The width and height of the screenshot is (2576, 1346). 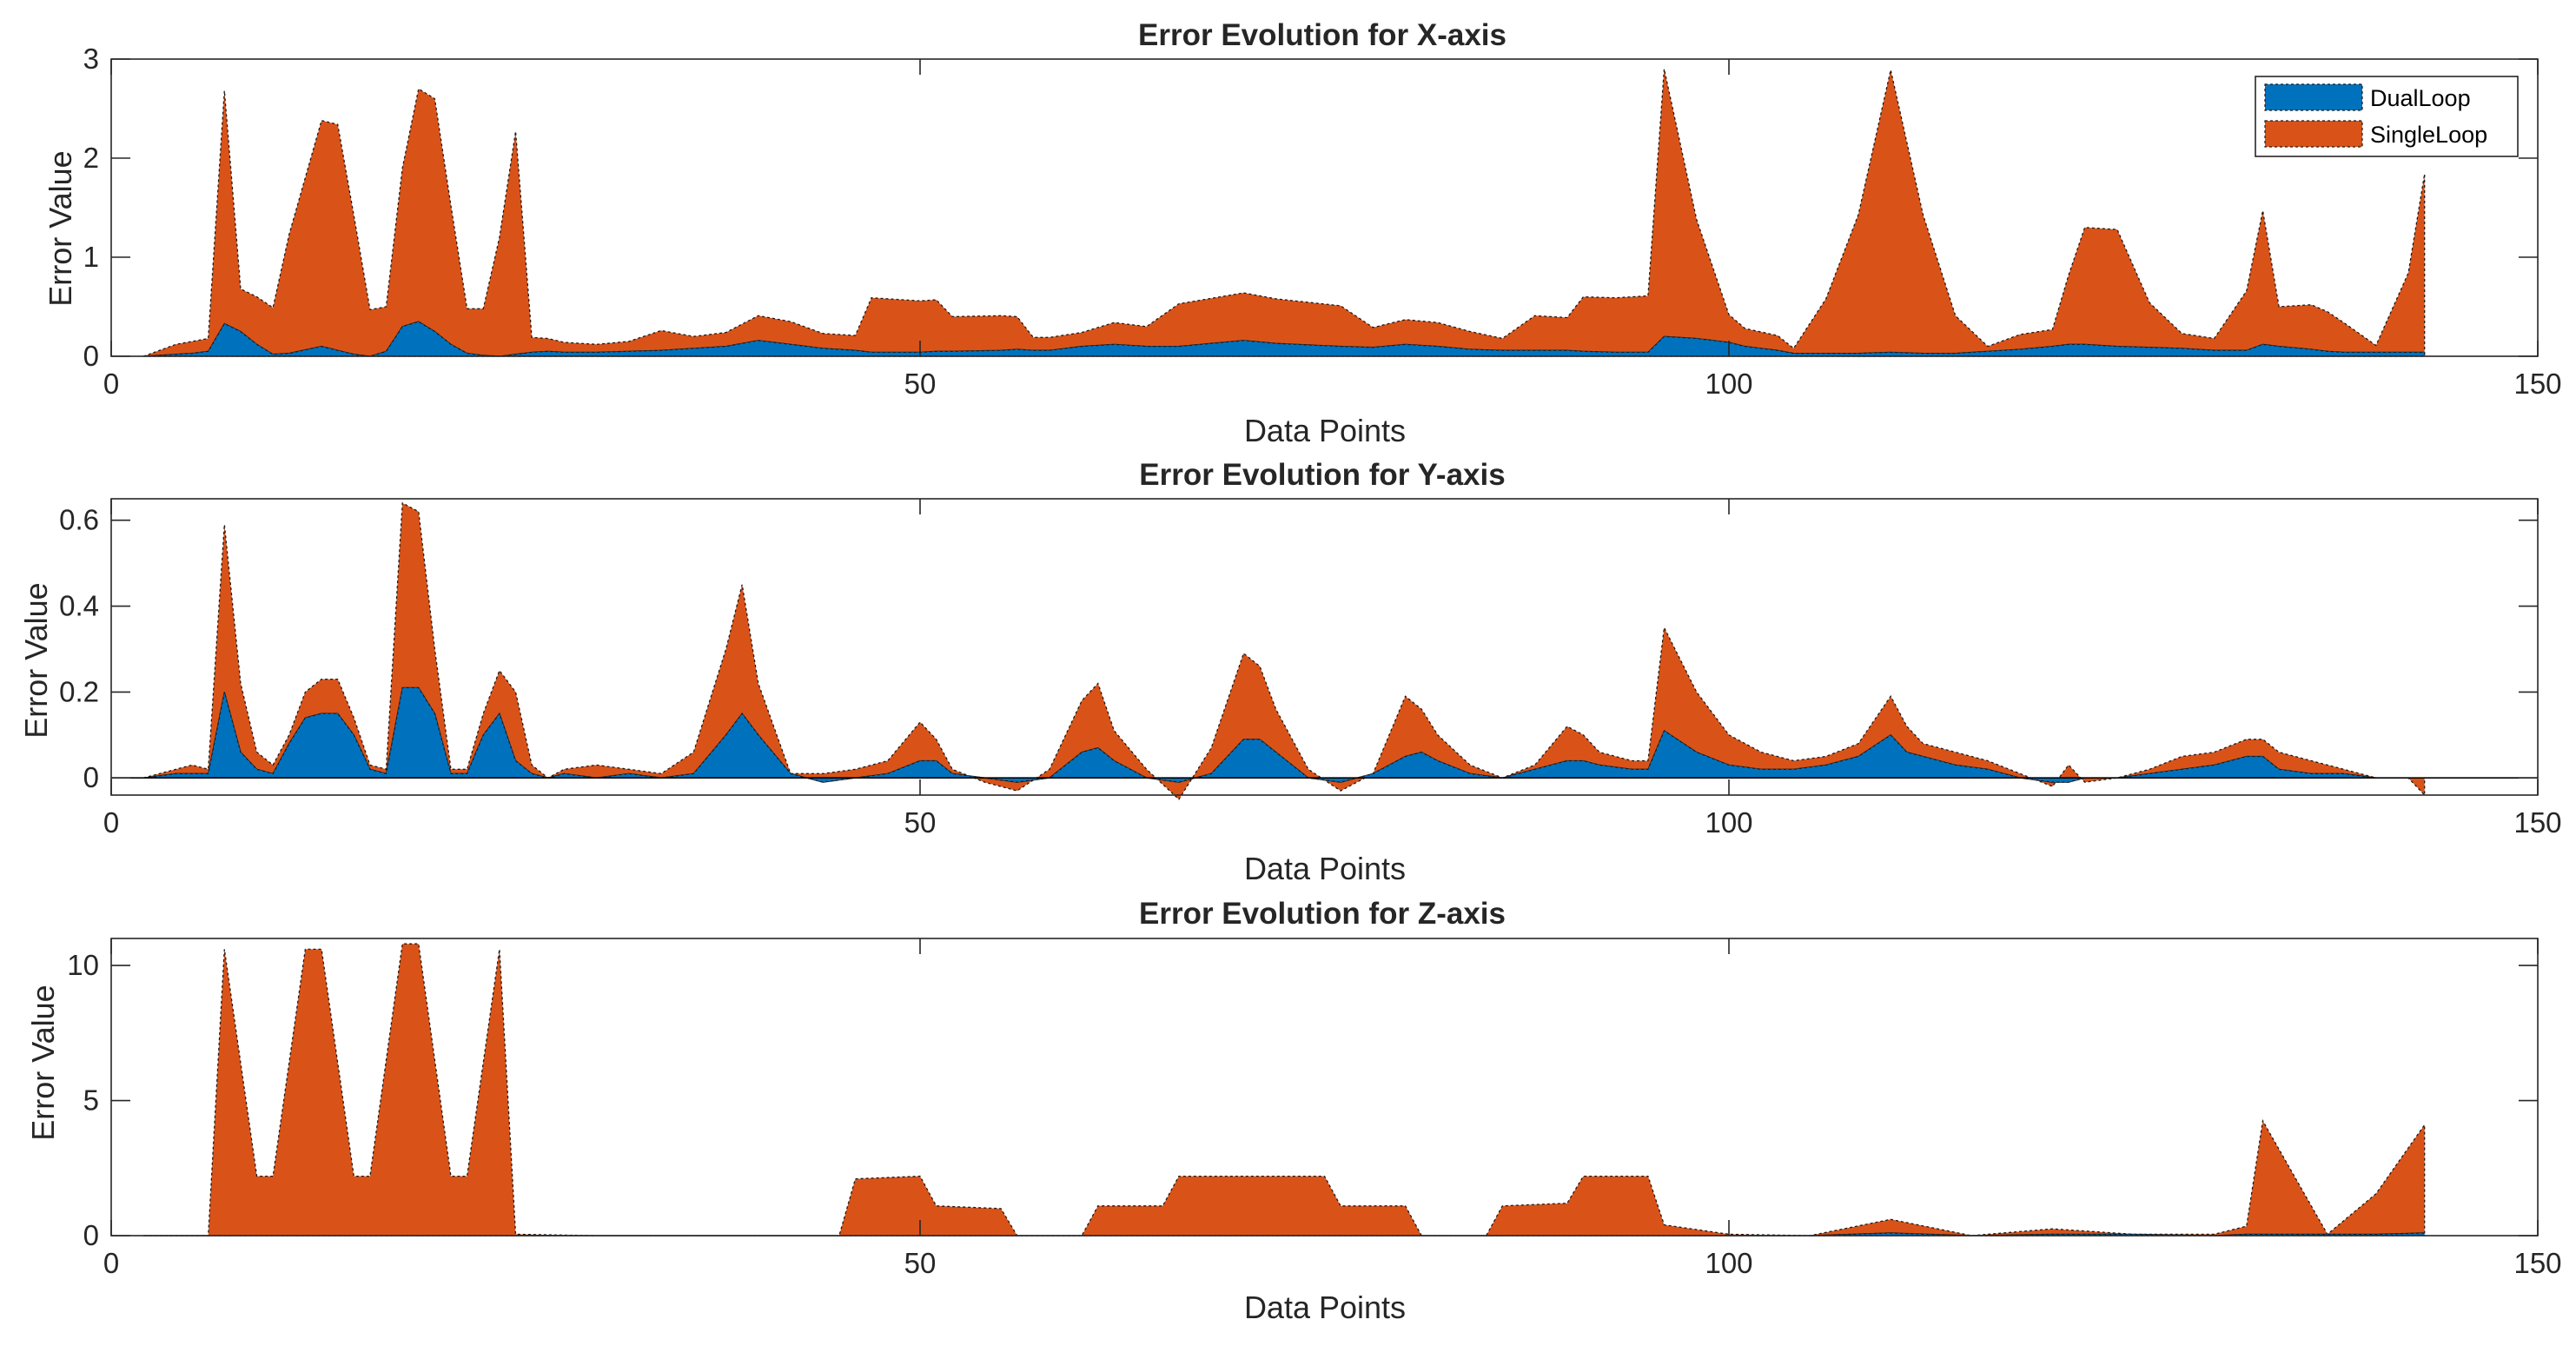 What do you see at coordinates (83, 965) in the screenshot?
I see `y-tick-label: 10` at bounding box center [83, 965].